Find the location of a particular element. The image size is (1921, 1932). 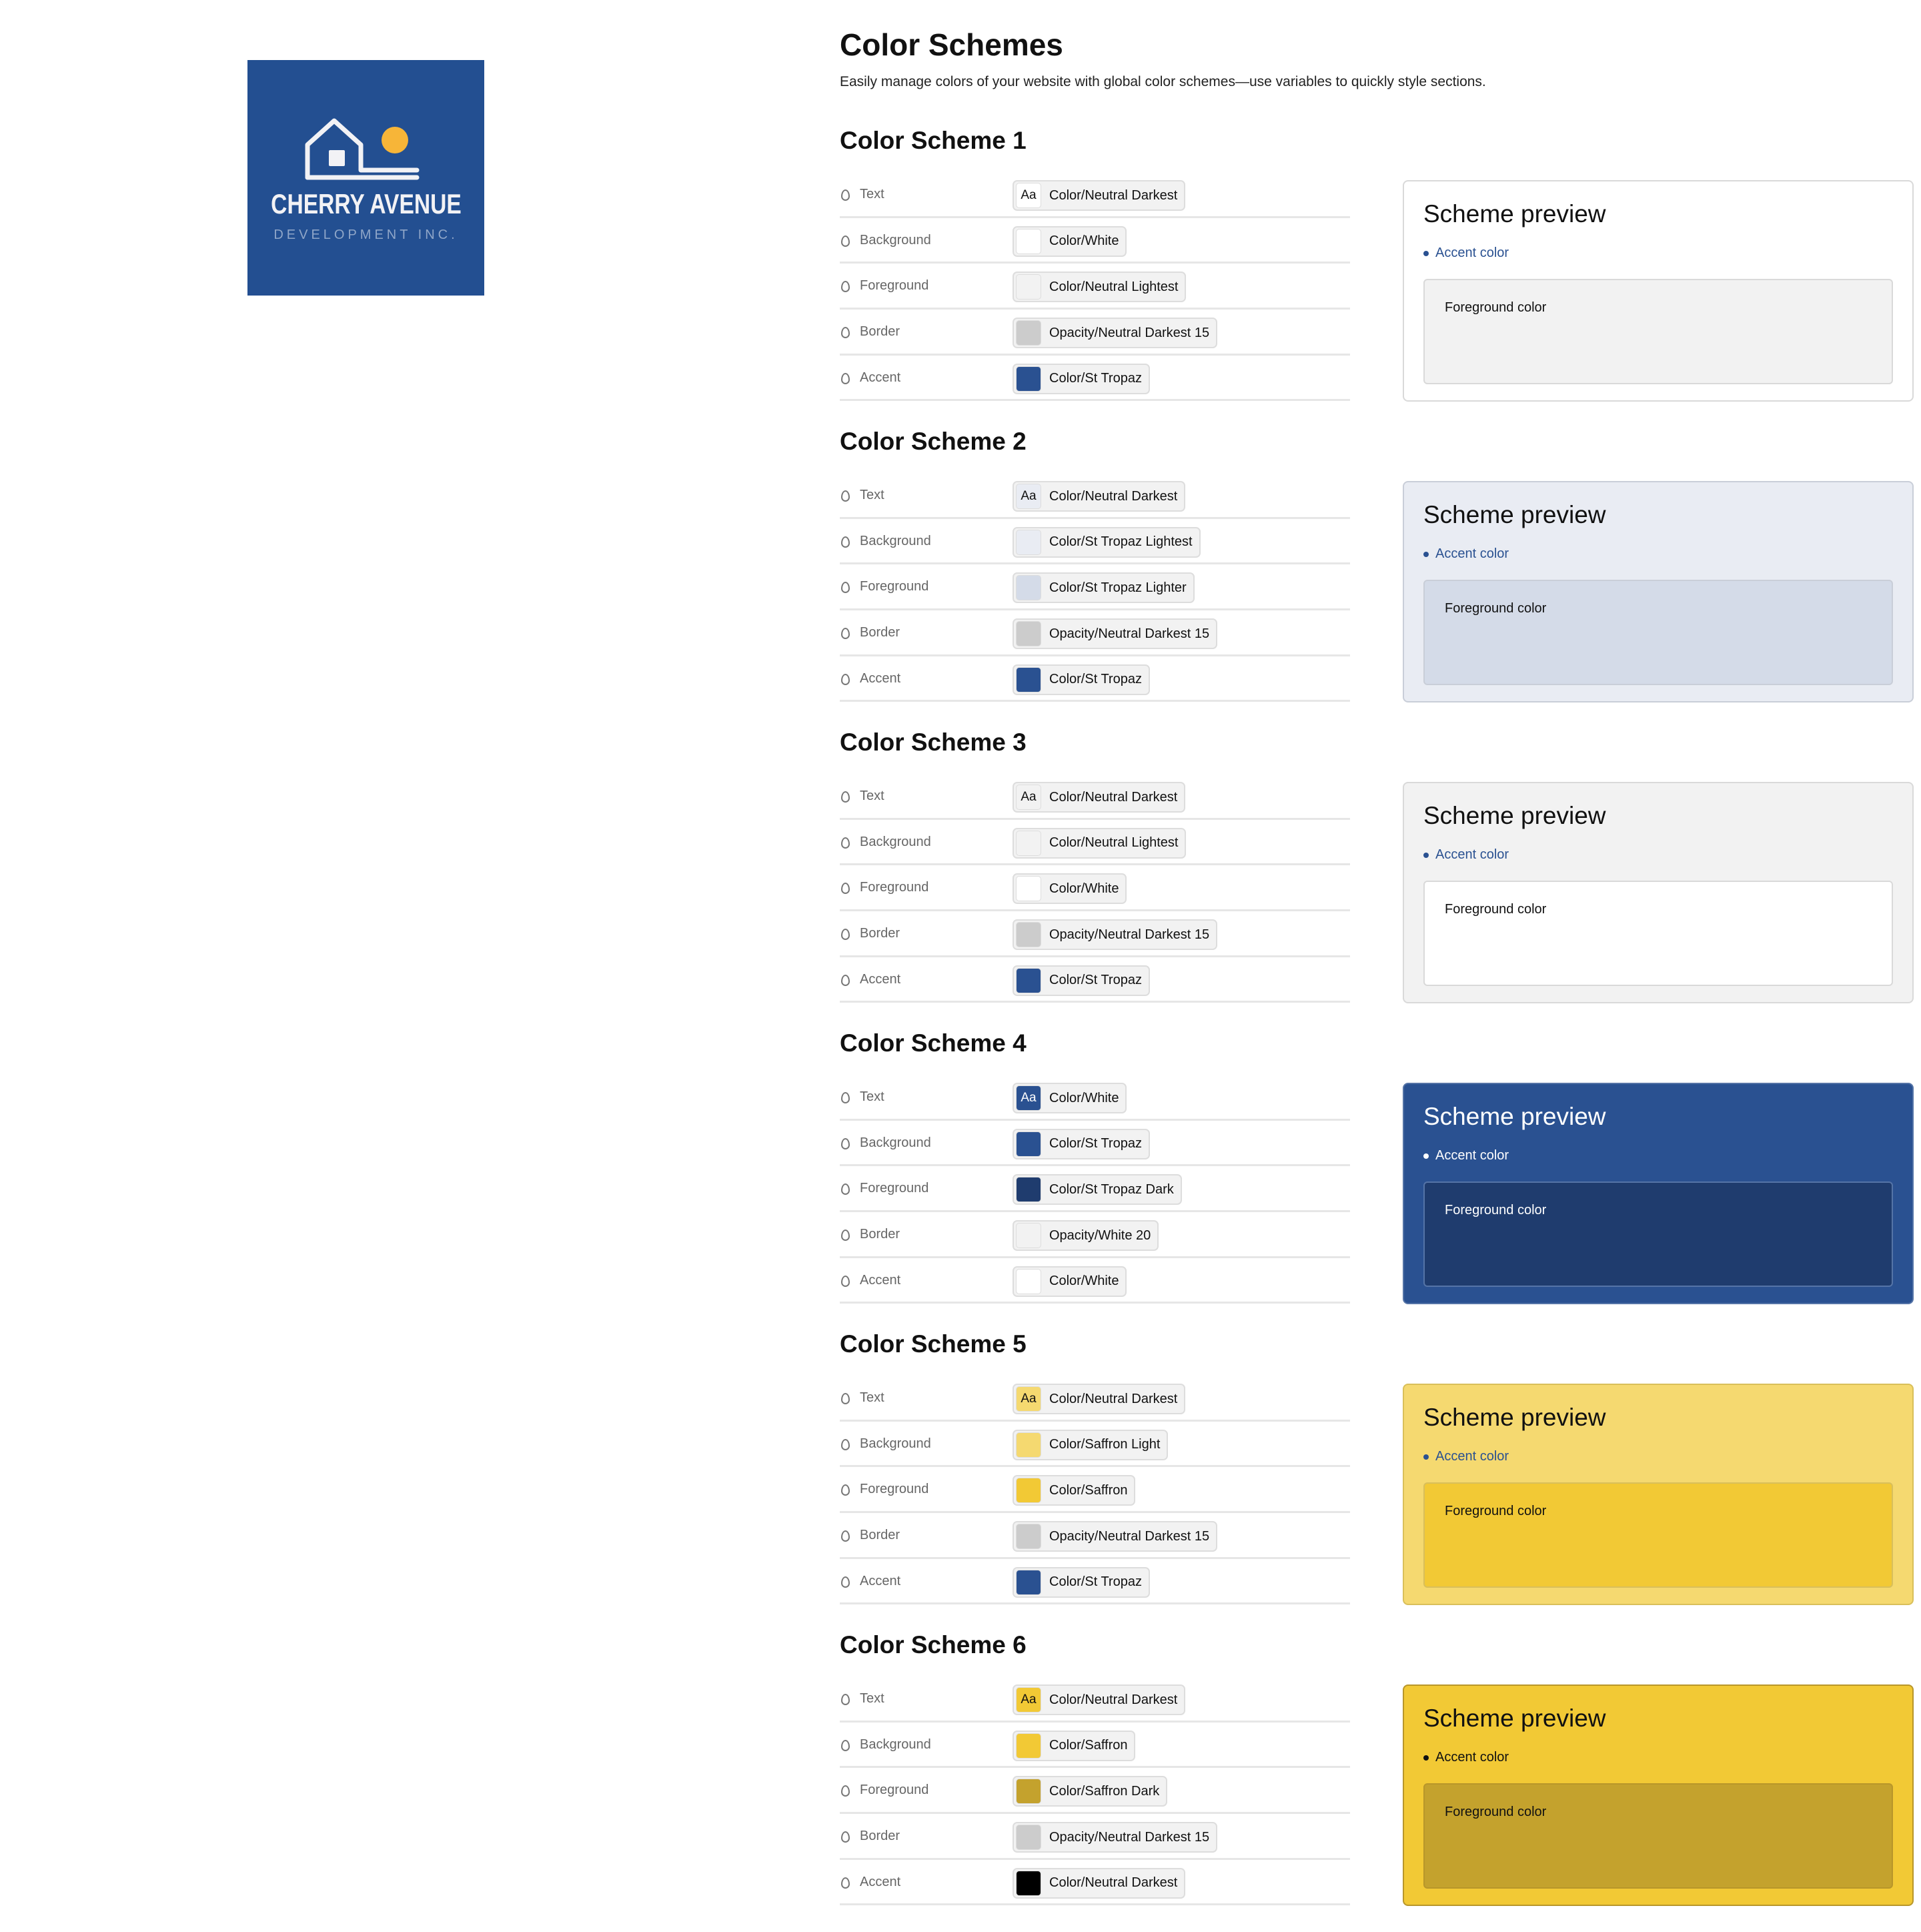

bullet-icon is located at coordinates (1426, 554).